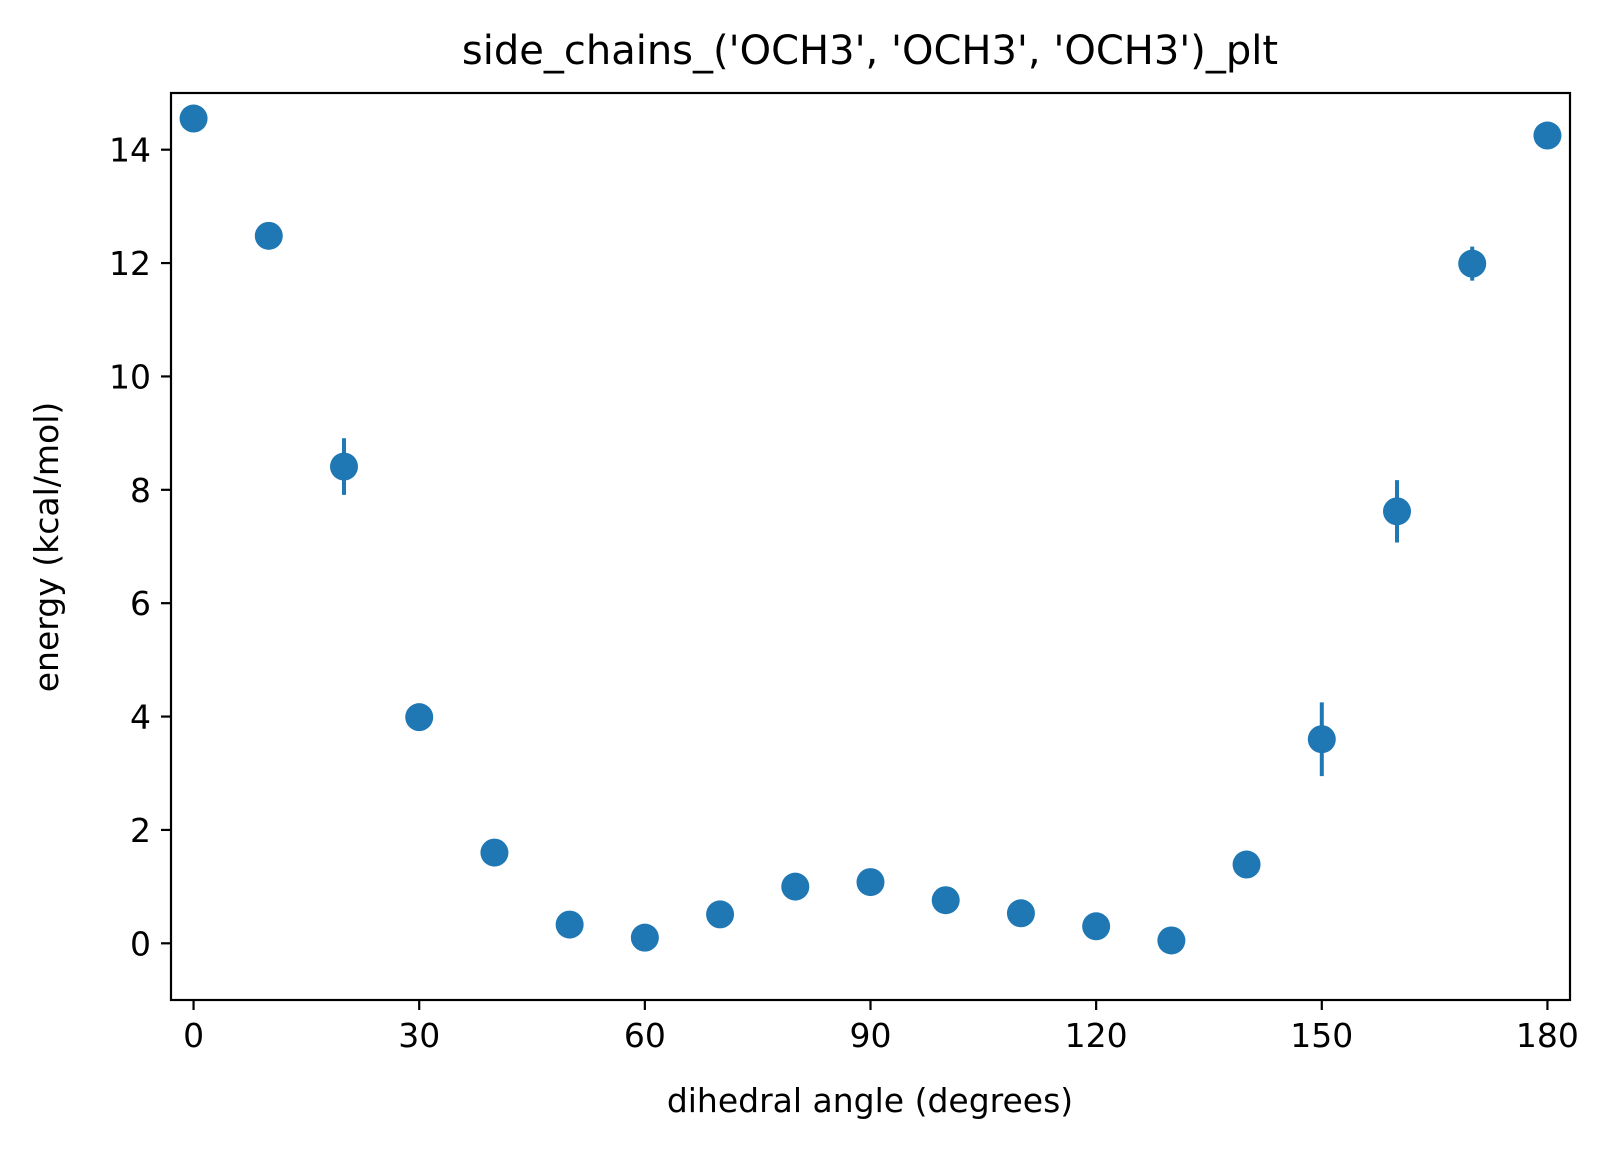 Image resolution: width=1611 pixels, height=1154 pixels. I want to click on x-axis-label: dihedral angle (degrees), so click(870, 1100).